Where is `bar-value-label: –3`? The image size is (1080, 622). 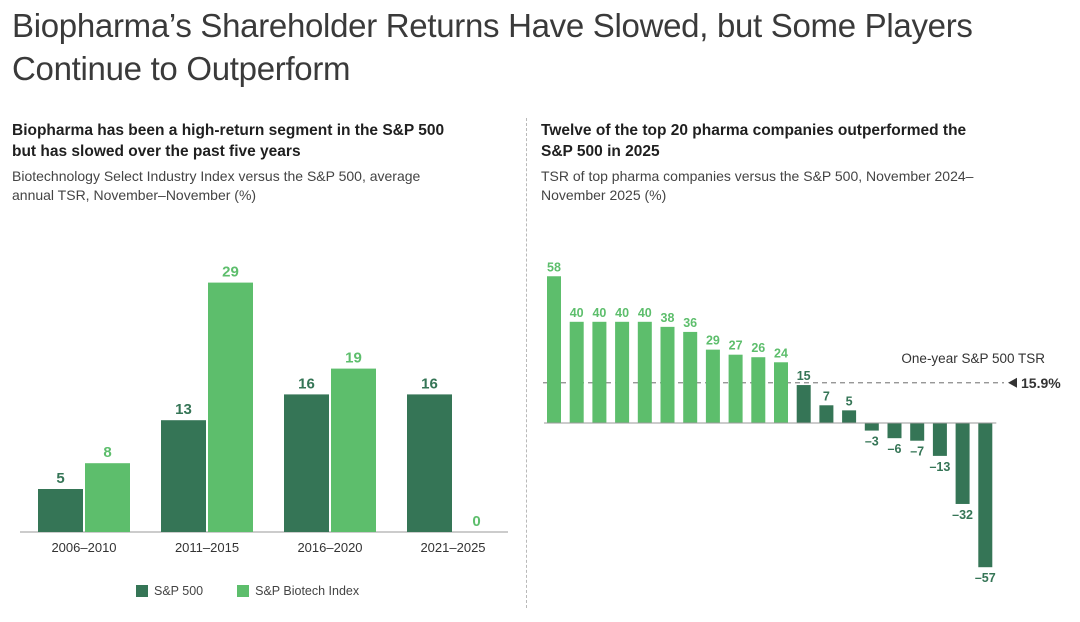
bar-value-label: –3 is located at coordinates (872, 442).